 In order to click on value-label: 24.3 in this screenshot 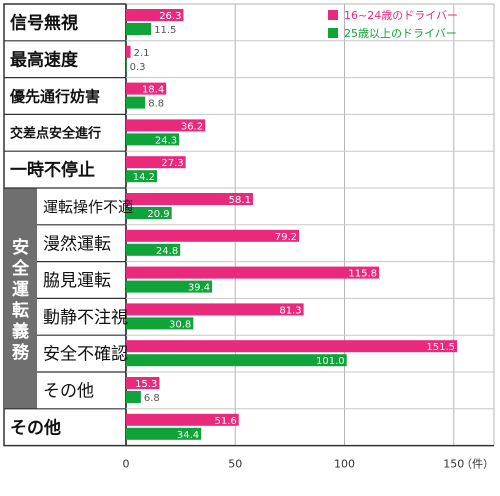, I will do `click(166, 140)`.